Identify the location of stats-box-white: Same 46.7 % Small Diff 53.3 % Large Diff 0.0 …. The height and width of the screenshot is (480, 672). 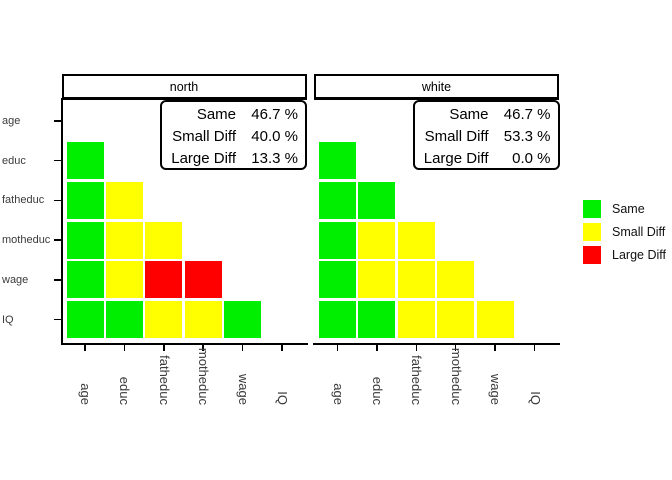
(486, 135).